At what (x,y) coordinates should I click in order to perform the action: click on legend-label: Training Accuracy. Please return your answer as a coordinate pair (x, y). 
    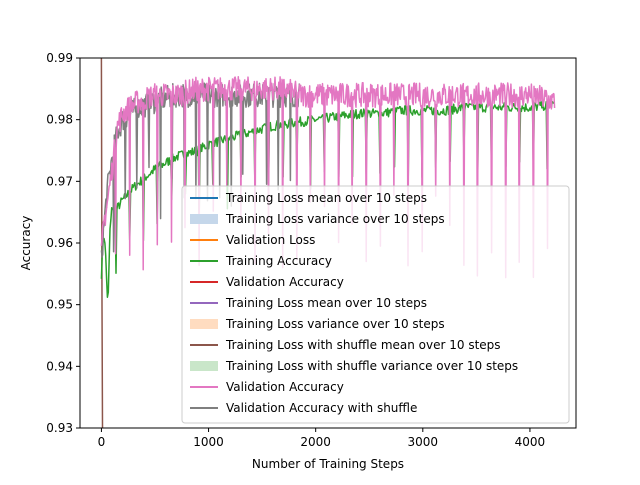
    Looking at the image, I should click on (278, 261).